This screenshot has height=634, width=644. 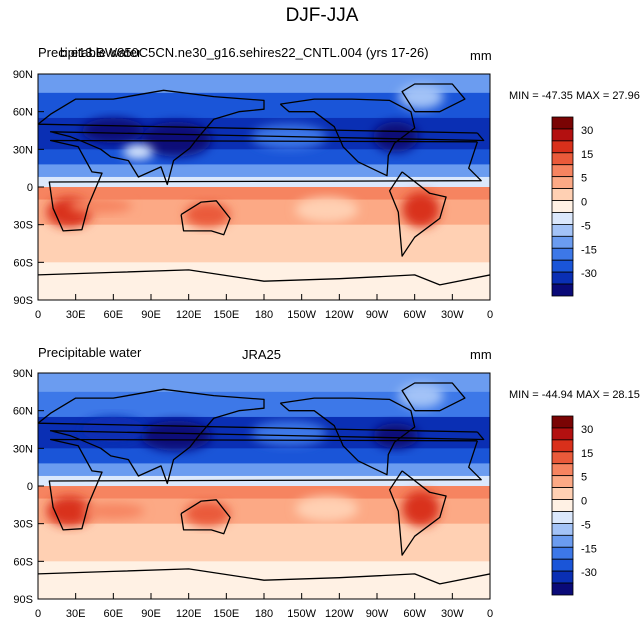 I want to click on colorbar-label: -15, so click(x=589, y=549).